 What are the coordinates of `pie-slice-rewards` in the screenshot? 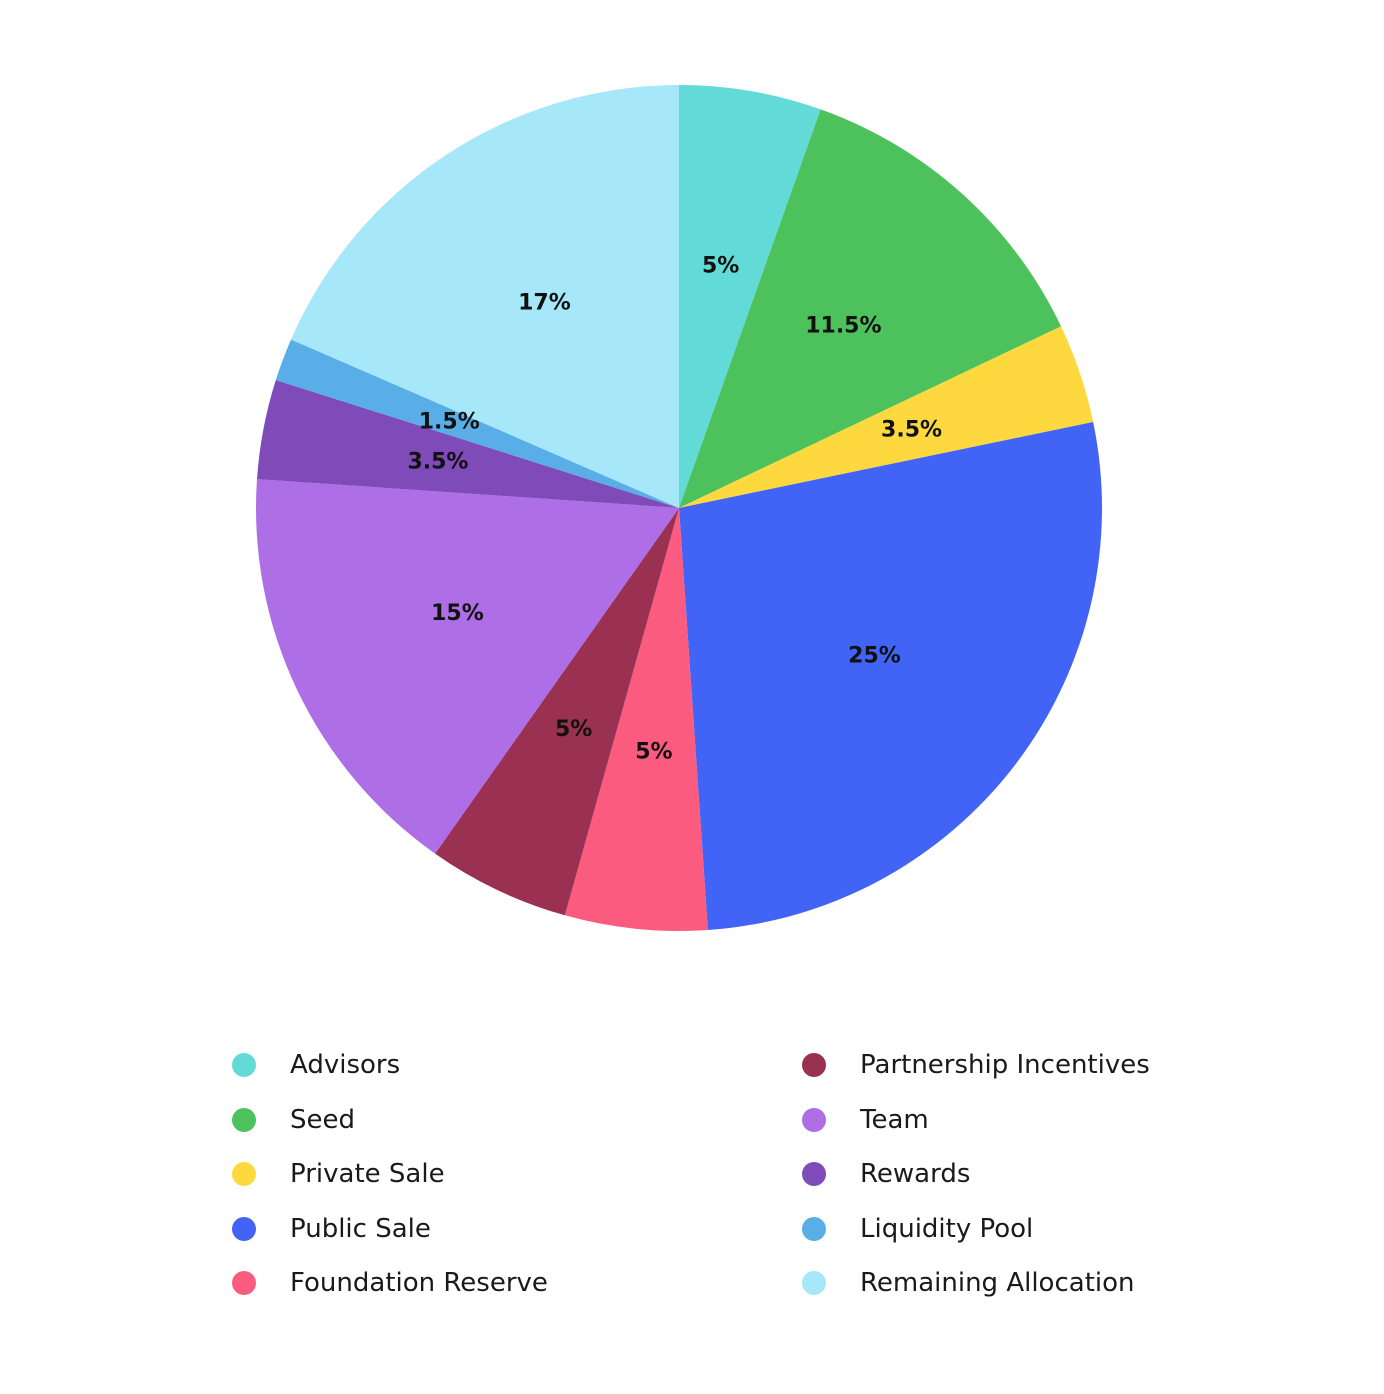 It's located at (467, 444).